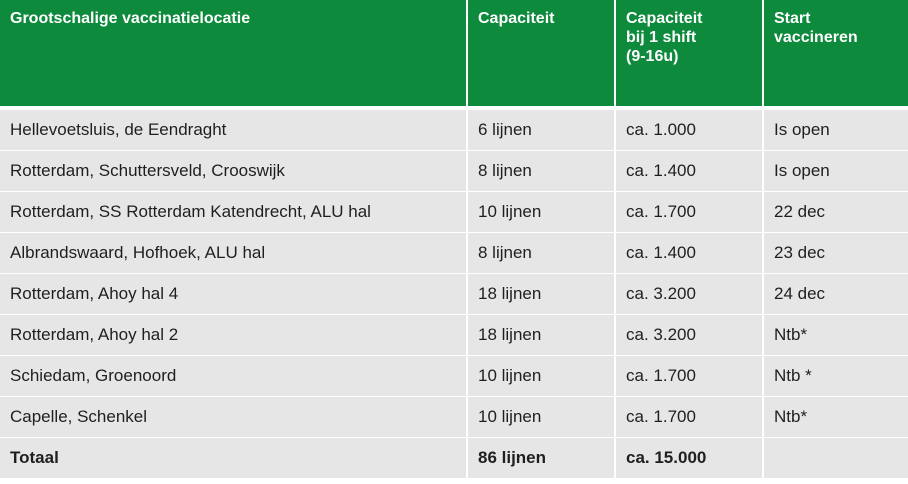 The image size is (908, 484). What do you see at coordinates (234, 130) in the screenshot?
I see `cell-location: Hellevoetsluis, de Eendraght` at bounding box center [234, 130].